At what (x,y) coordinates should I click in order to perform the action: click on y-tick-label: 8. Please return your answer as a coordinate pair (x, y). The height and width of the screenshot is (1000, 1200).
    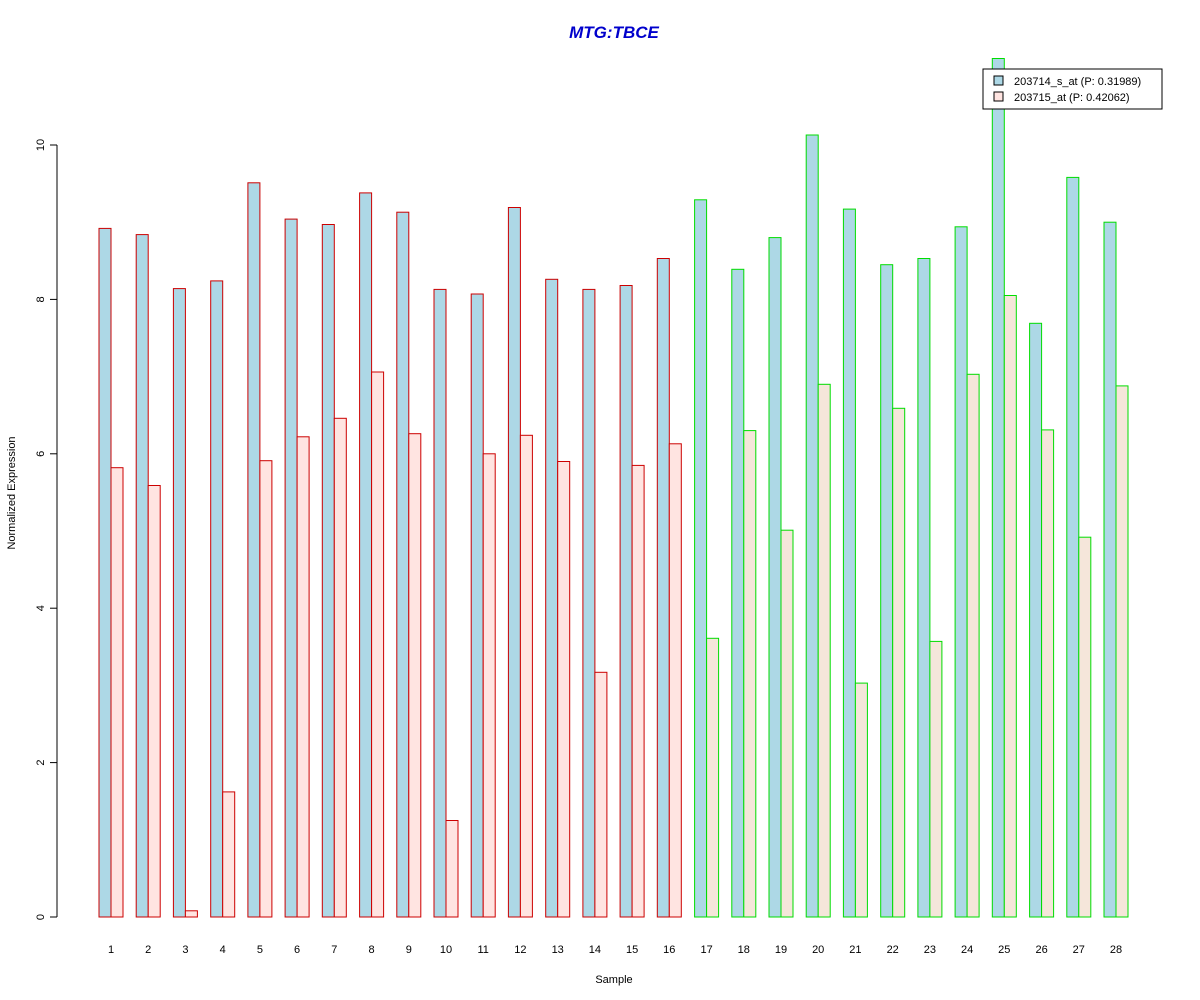
    Looking at the image, I should click on (41, 299).